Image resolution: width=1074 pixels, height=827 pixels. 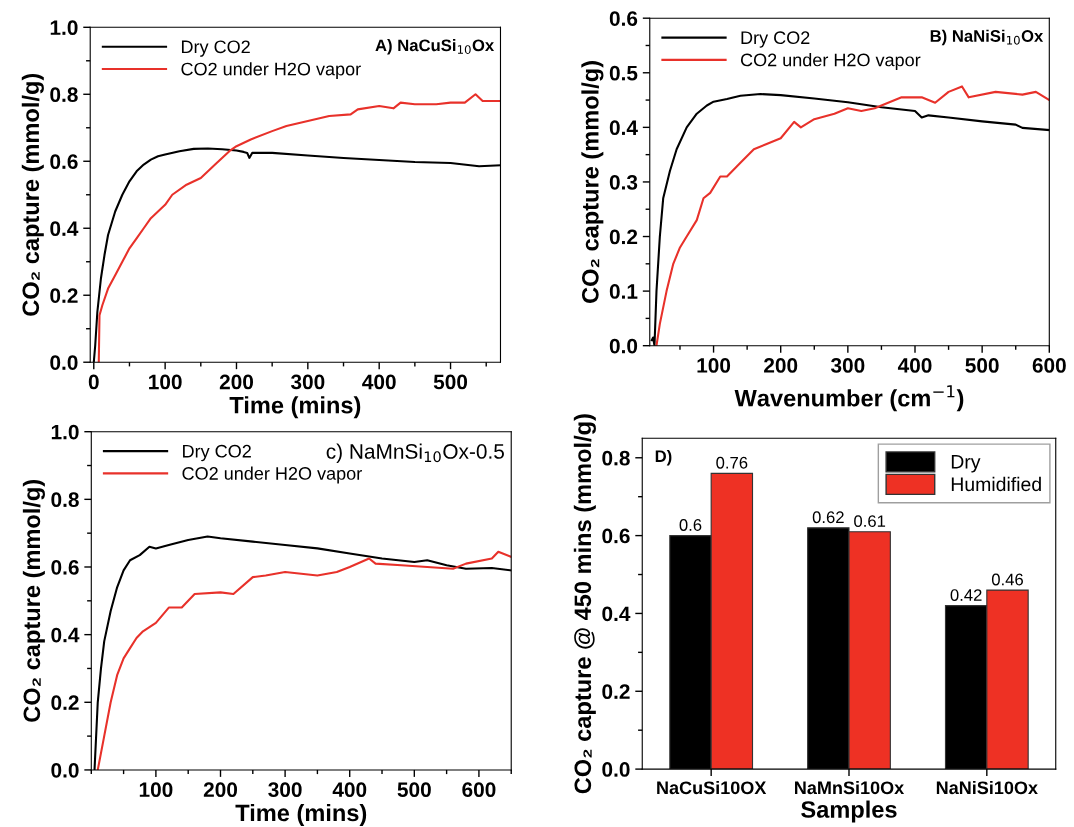 What do you see at coordinates (987, 787) in the screenshot?
I see `x-tick-label: NaNiSi10Ox` at bounding box center [987, 787].